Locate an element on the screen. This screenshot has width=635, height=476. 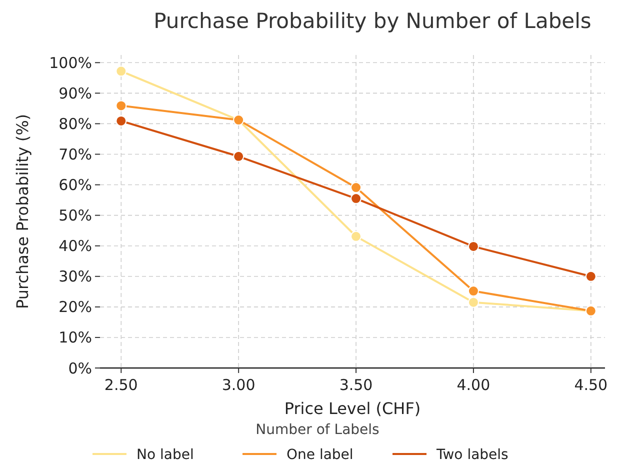
x-tick-label: 2.50 is located at coordinates (121, 385).